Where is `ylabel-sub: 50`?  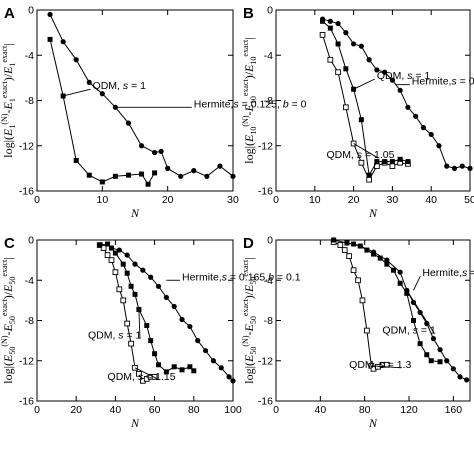 ylabel-sub: 50 is located at coordinates (12, 281).